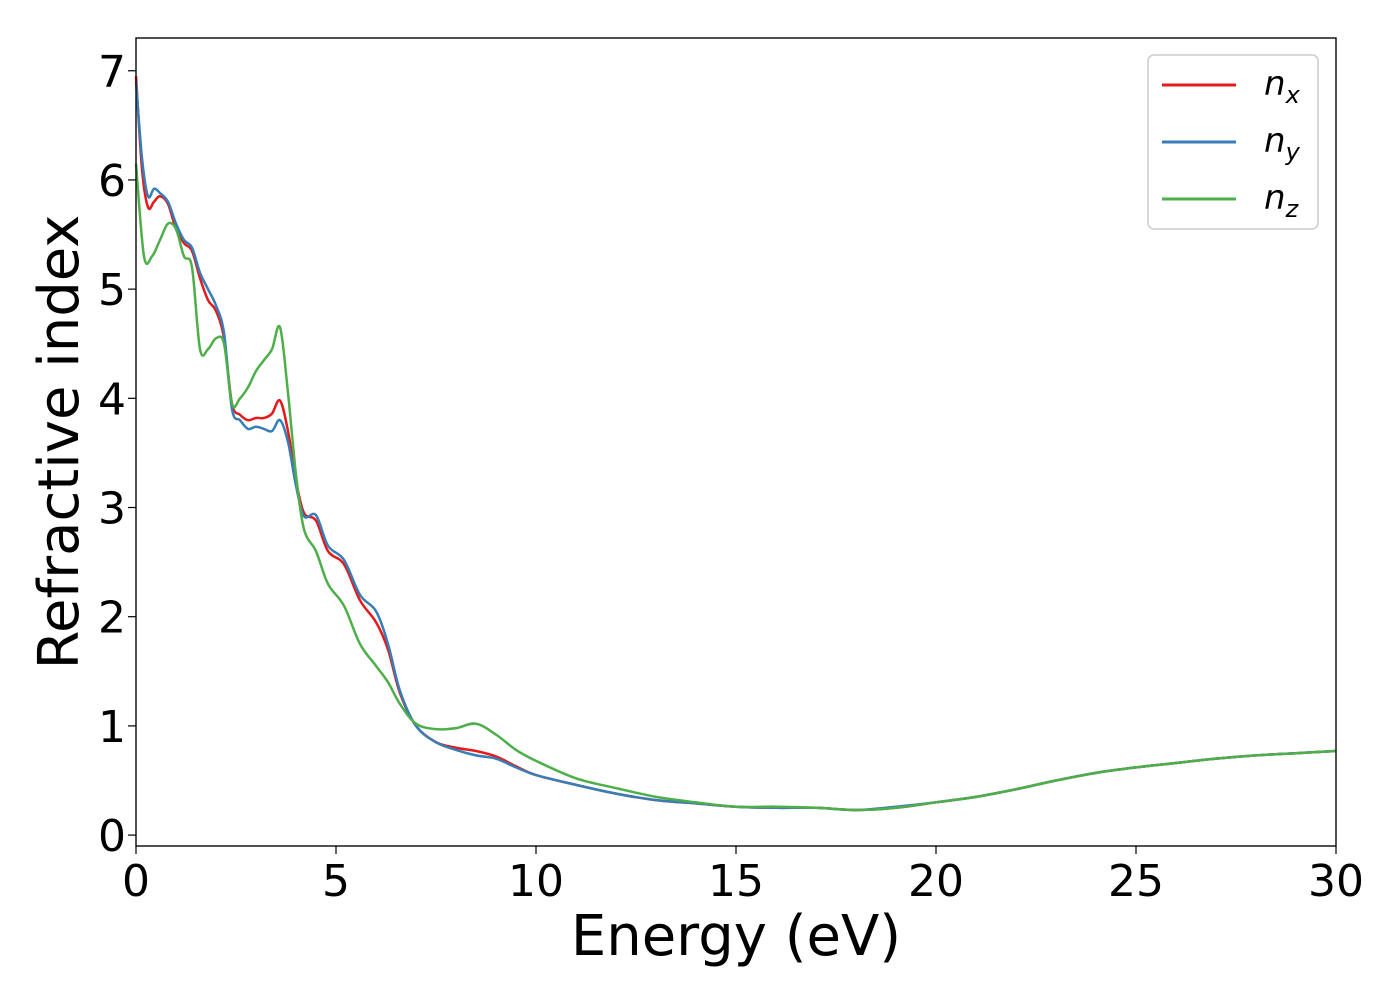  Describe the element at coordinates (112, 399) in the screenshot. I see `y-tick-label: 4` at that location.